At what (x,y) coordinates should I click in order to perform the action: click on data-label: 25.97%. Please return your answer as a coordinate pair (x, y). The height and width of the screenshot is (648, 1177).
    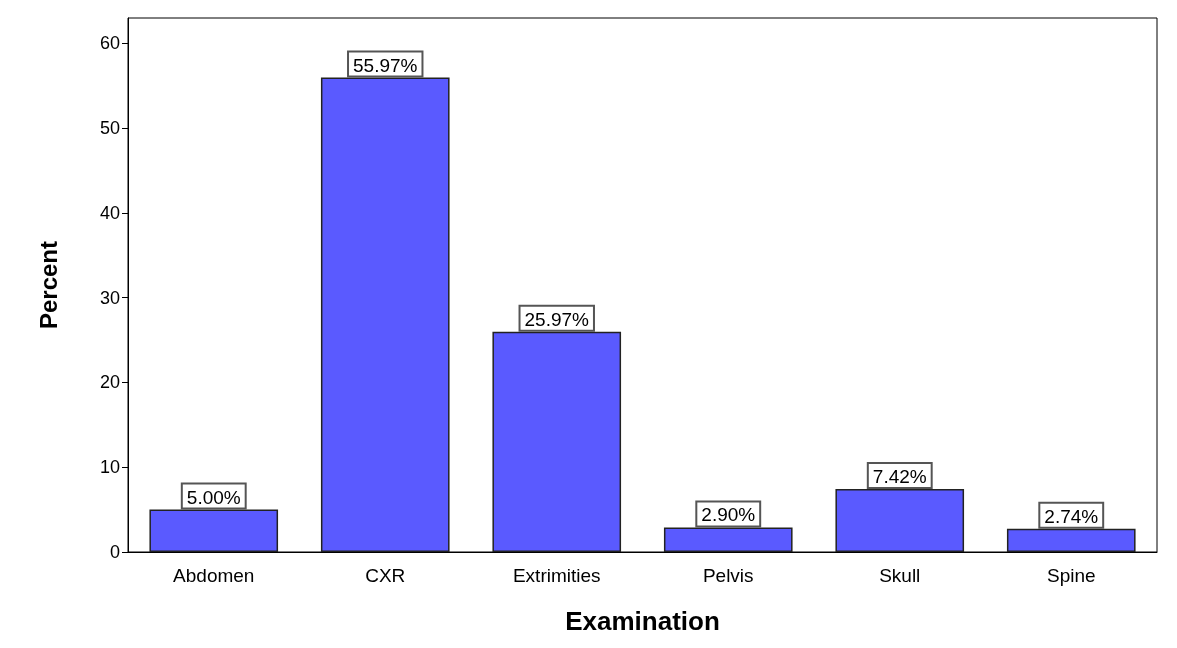
    Looking at the image, I should click on (557, 319).